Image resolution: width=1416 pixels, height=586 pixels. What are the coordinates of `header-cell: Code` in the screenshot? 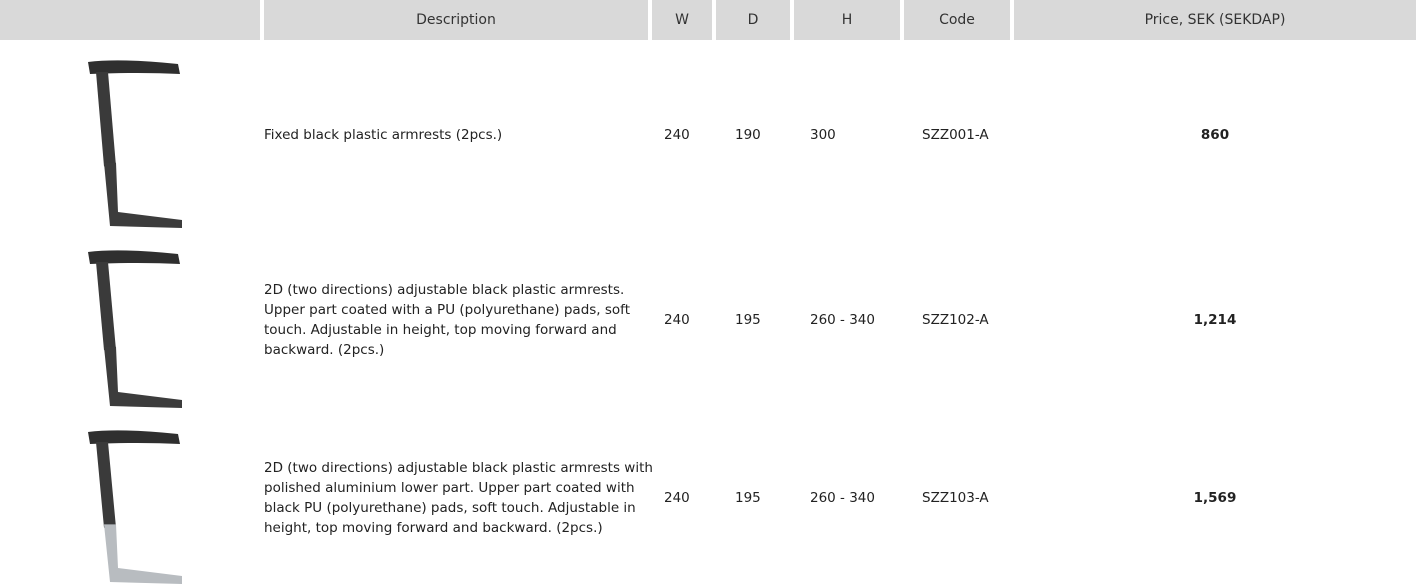 It's located at (957, 20).